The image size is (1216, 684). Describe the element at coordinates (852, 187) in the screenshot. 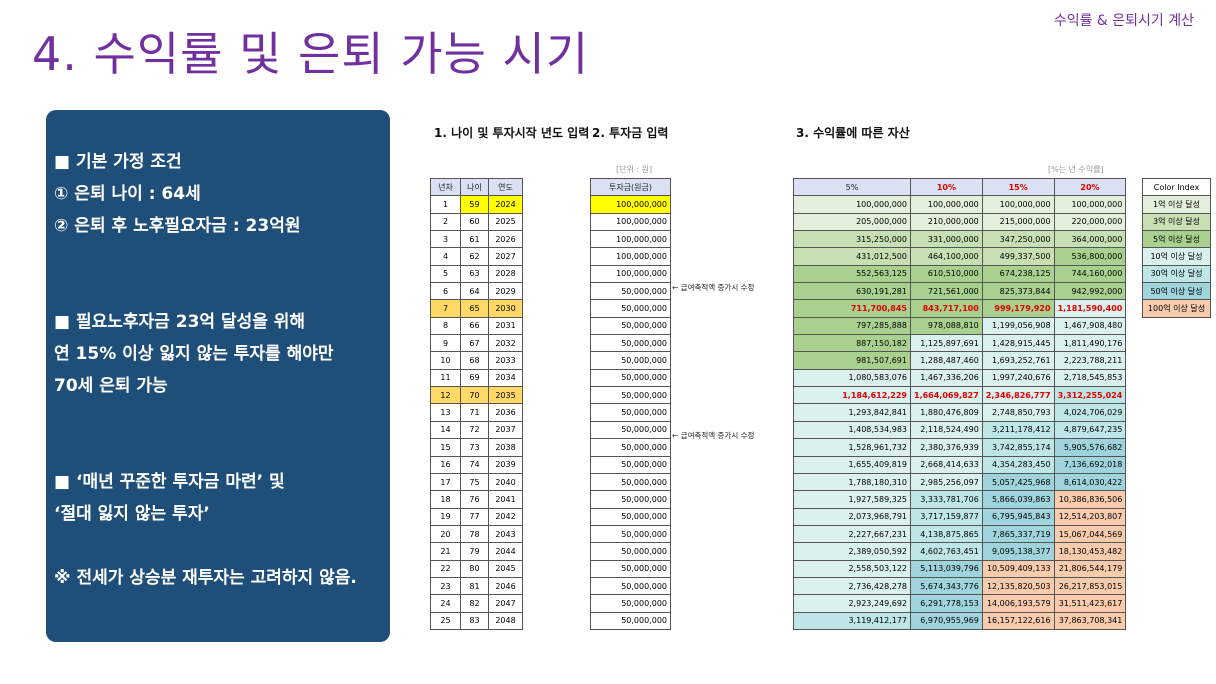

I see `column-header: 5%` at that location.